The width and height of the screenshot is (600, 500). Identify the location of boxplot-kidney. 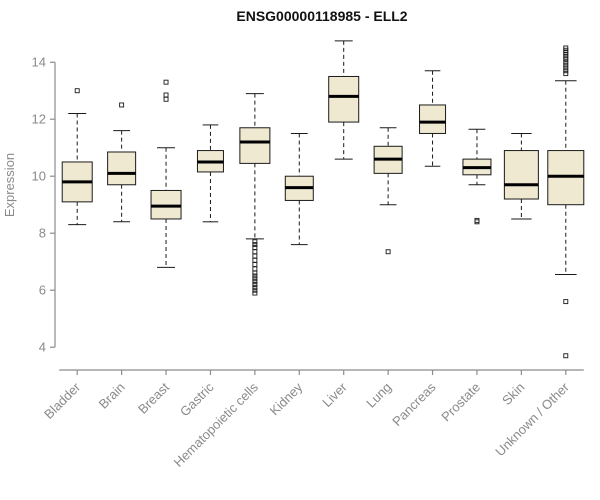
(299, 189).